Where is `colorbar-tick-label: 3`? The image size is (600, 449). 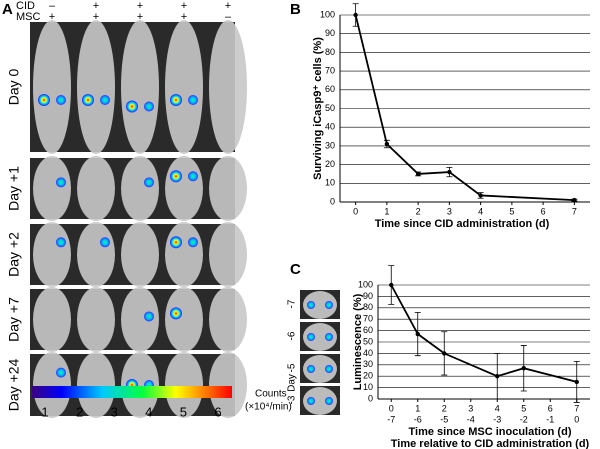
colorbar-tick-label: 3 is located at coordinates (114, 411).